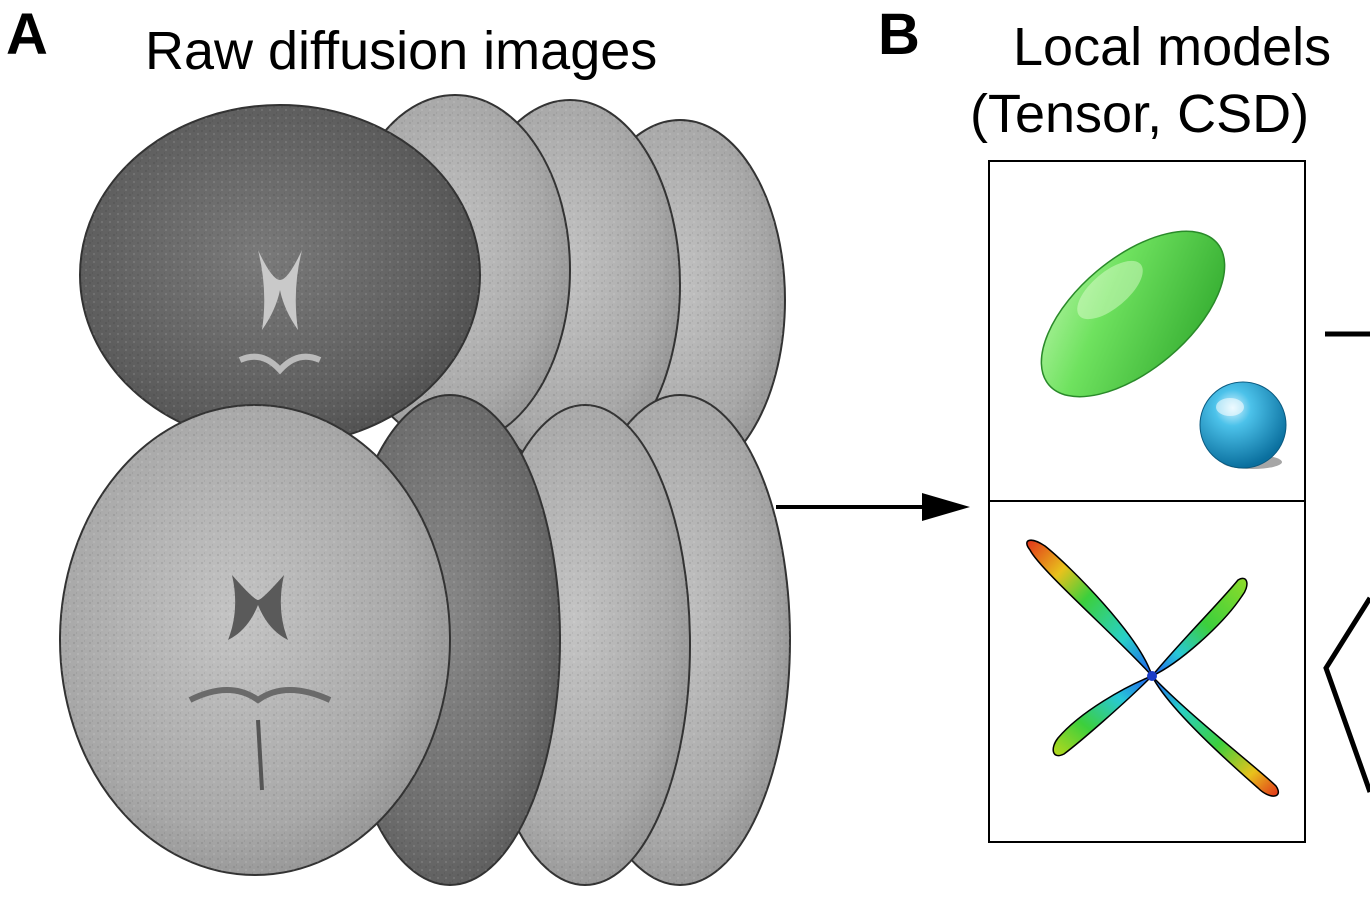 The image size is (1370, 898). What do you see at coordinates (1133, 314) in the screenshot?
I see `tensor-ellipsoid` at bounding box center [1133, 314].